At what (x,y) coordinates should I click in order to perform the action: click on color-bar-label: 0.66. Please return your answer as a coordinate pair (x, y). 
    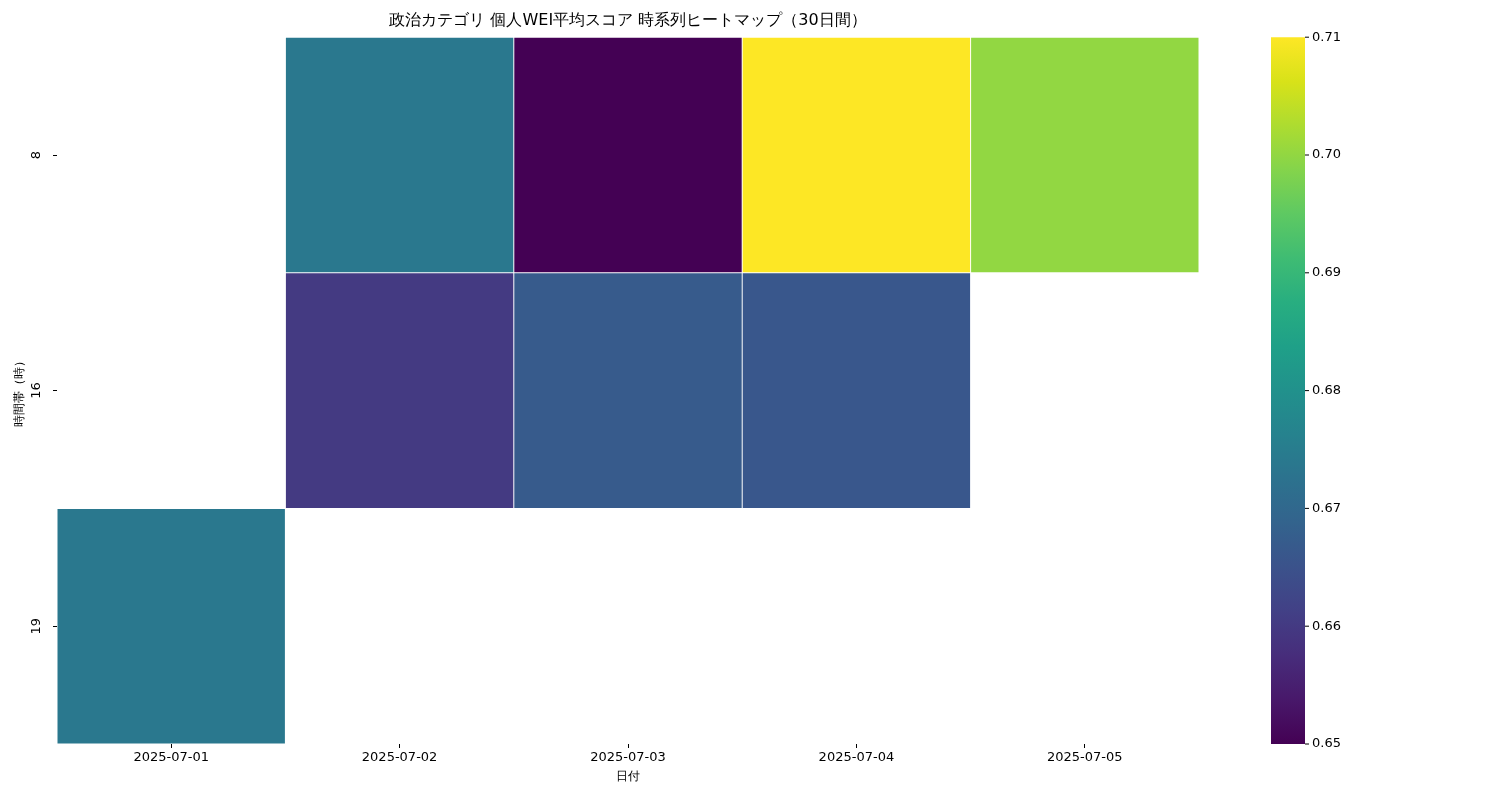
    Looking at the image, I should click on (1326, 625).